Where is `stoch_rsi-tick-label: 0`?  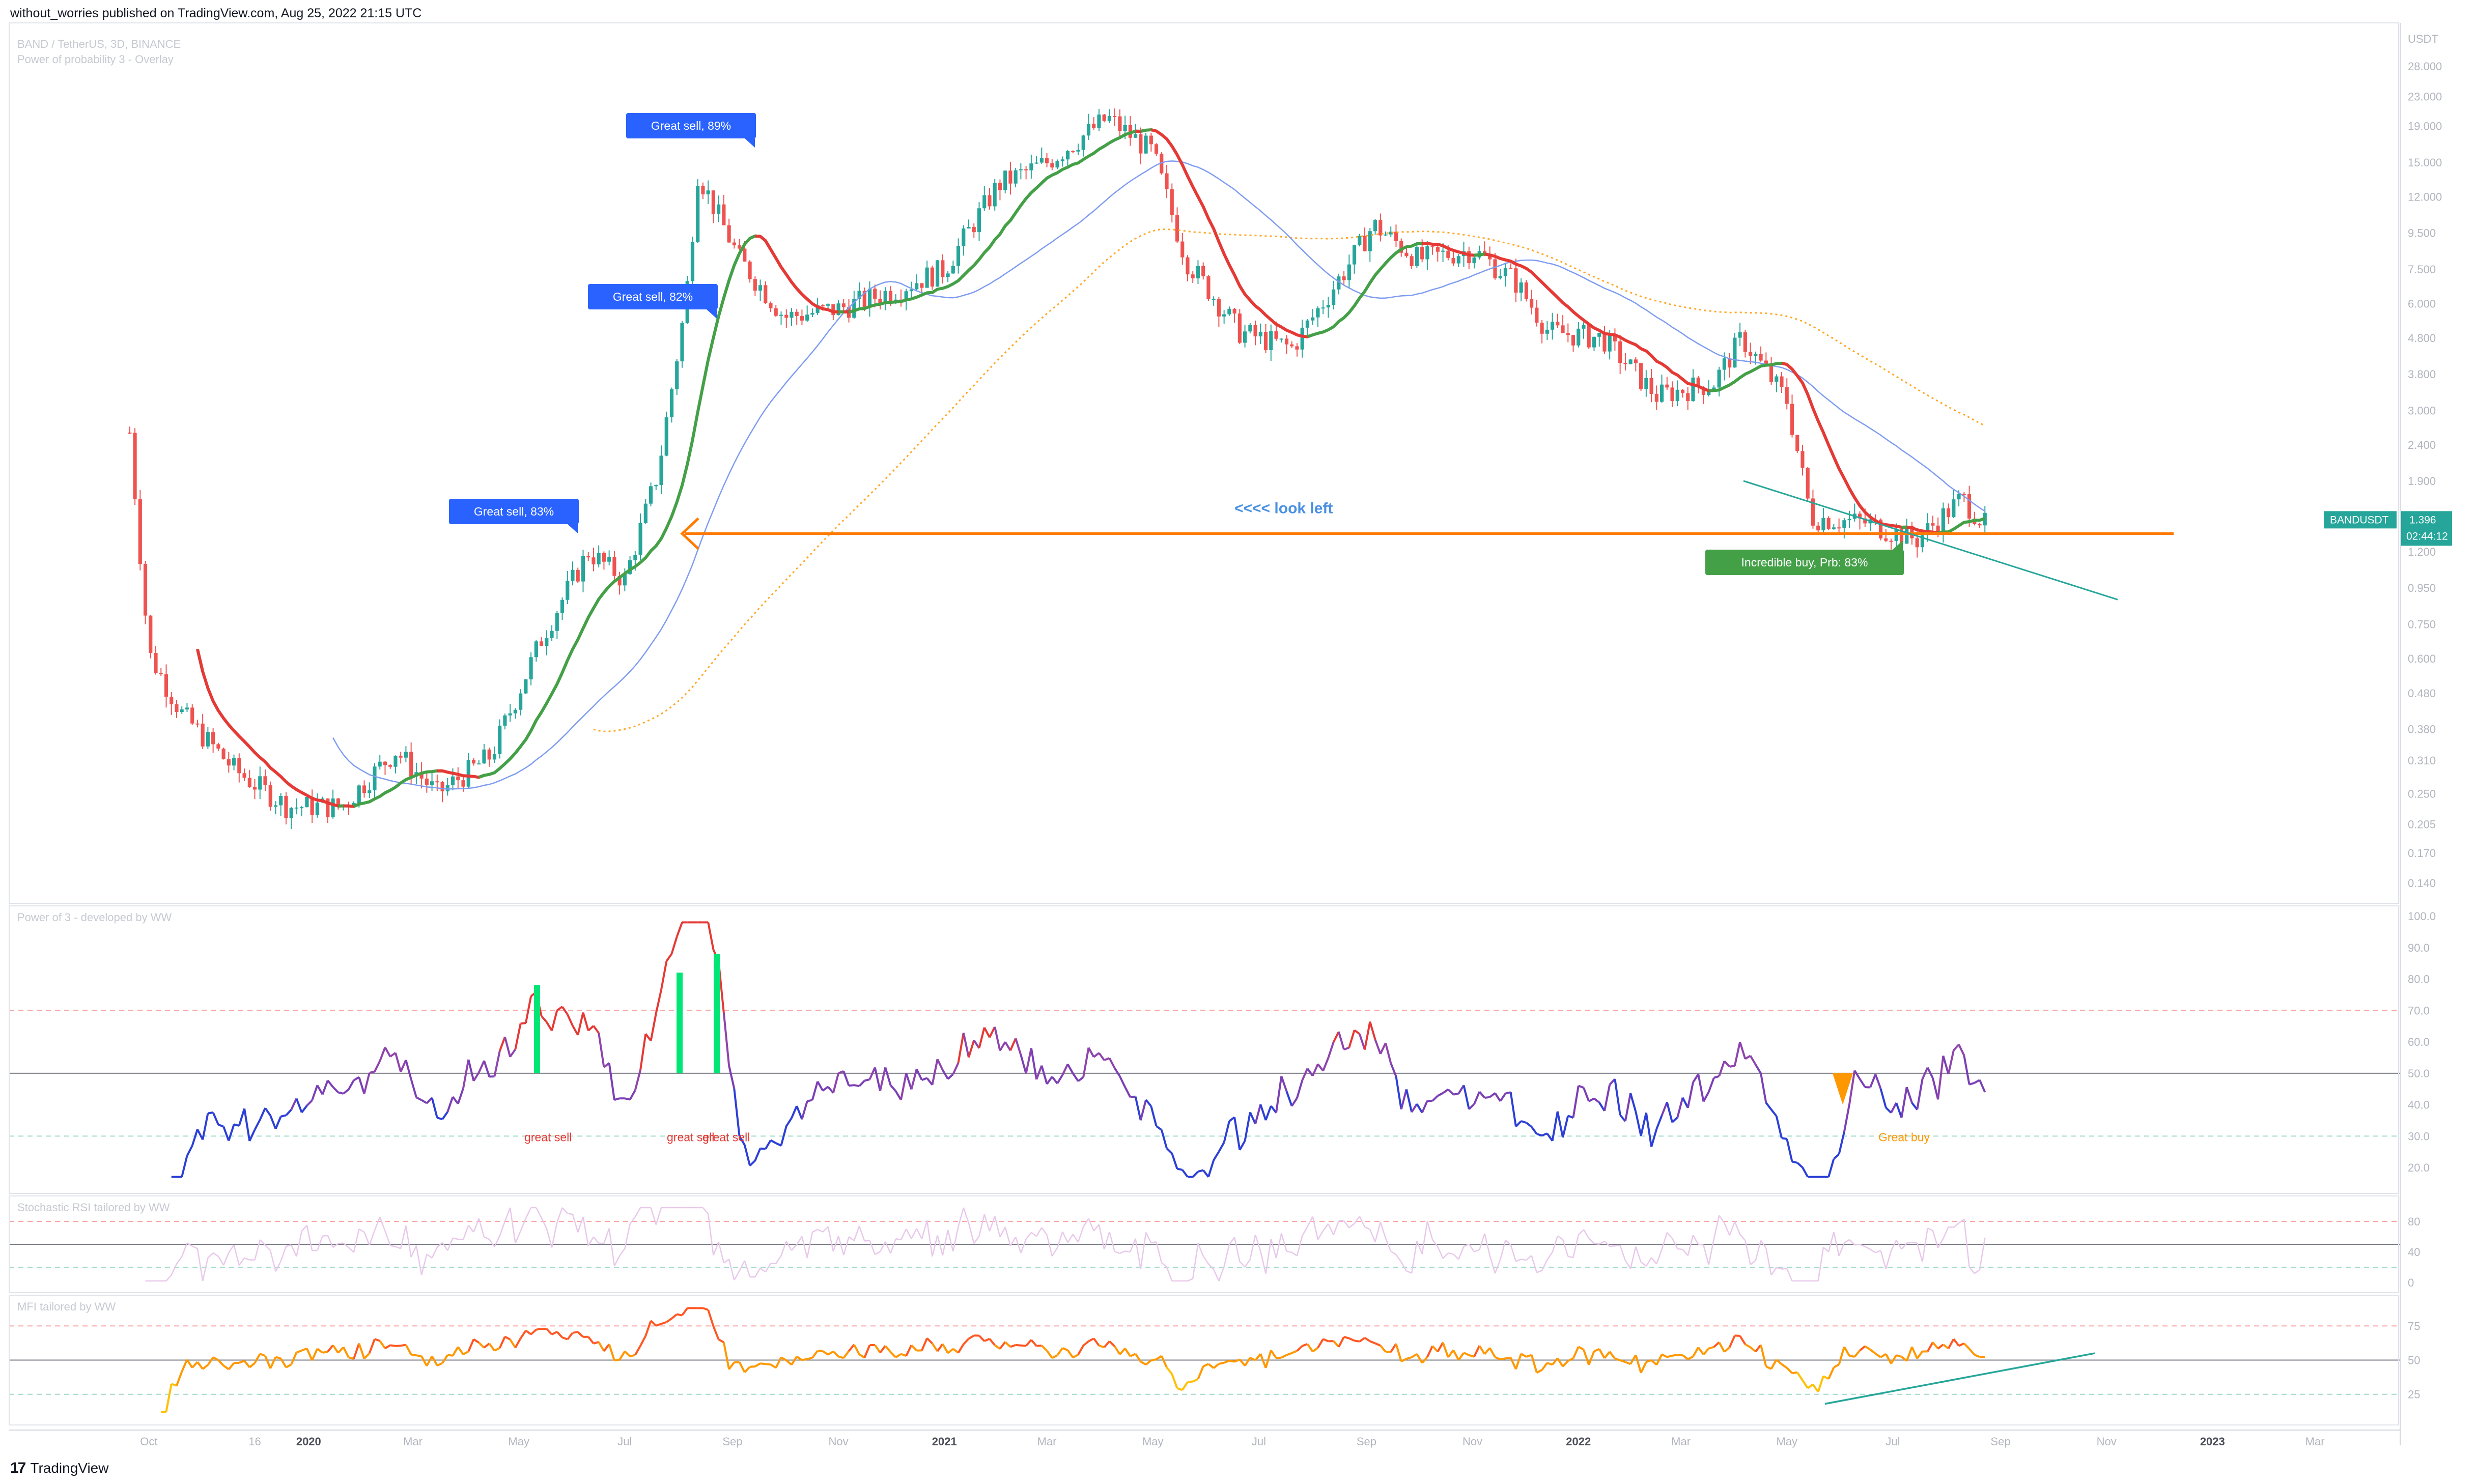 stoch_rsi-tick-label: 0 is located at coordinates (2411, 1283).